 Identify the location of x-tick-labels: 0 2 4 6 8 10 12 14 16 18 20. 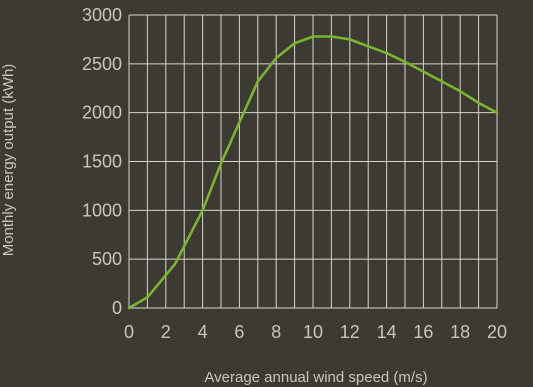
(315, 332).